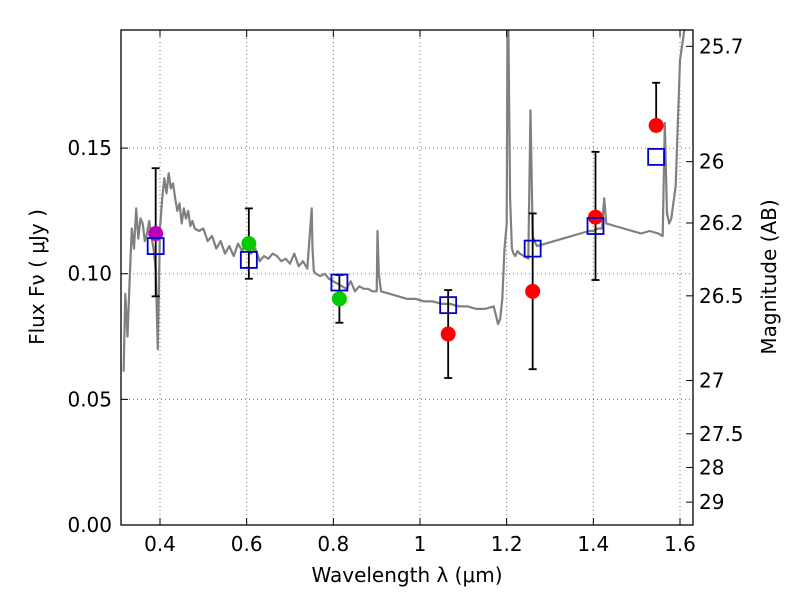 The image size is (800, 600). What do you see at coordinates (333, 544) in the screenshot?
I see `x-tick-label: 0.8` at bounding box center [333, 544].